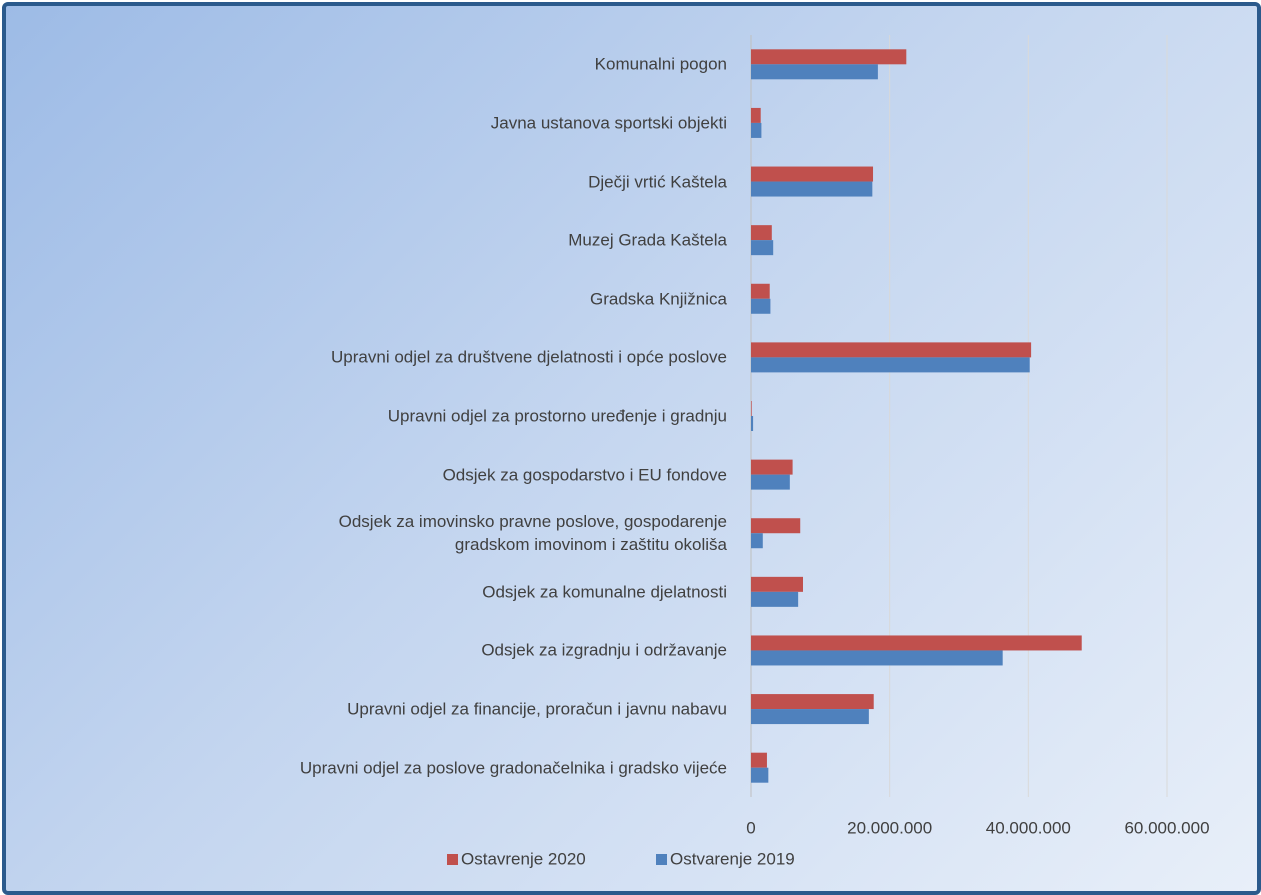 The height and width of the screenshot is (895, 1261). Describe the element at coordinates (732, 858) in the screenshot. I see `legend-label: Ostvarenje 2019` at that location.